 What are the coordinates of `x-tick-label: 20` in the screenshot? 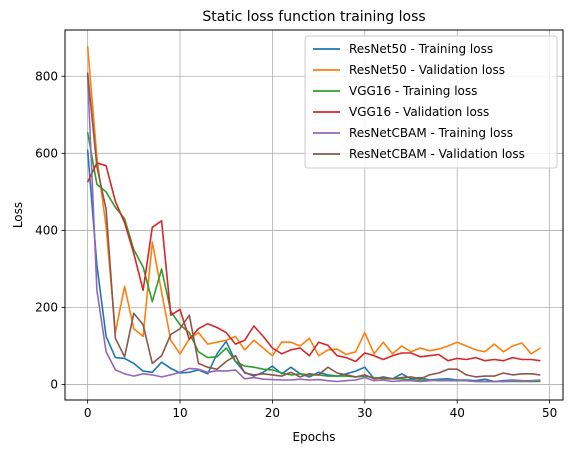 It's located at (272, 413).